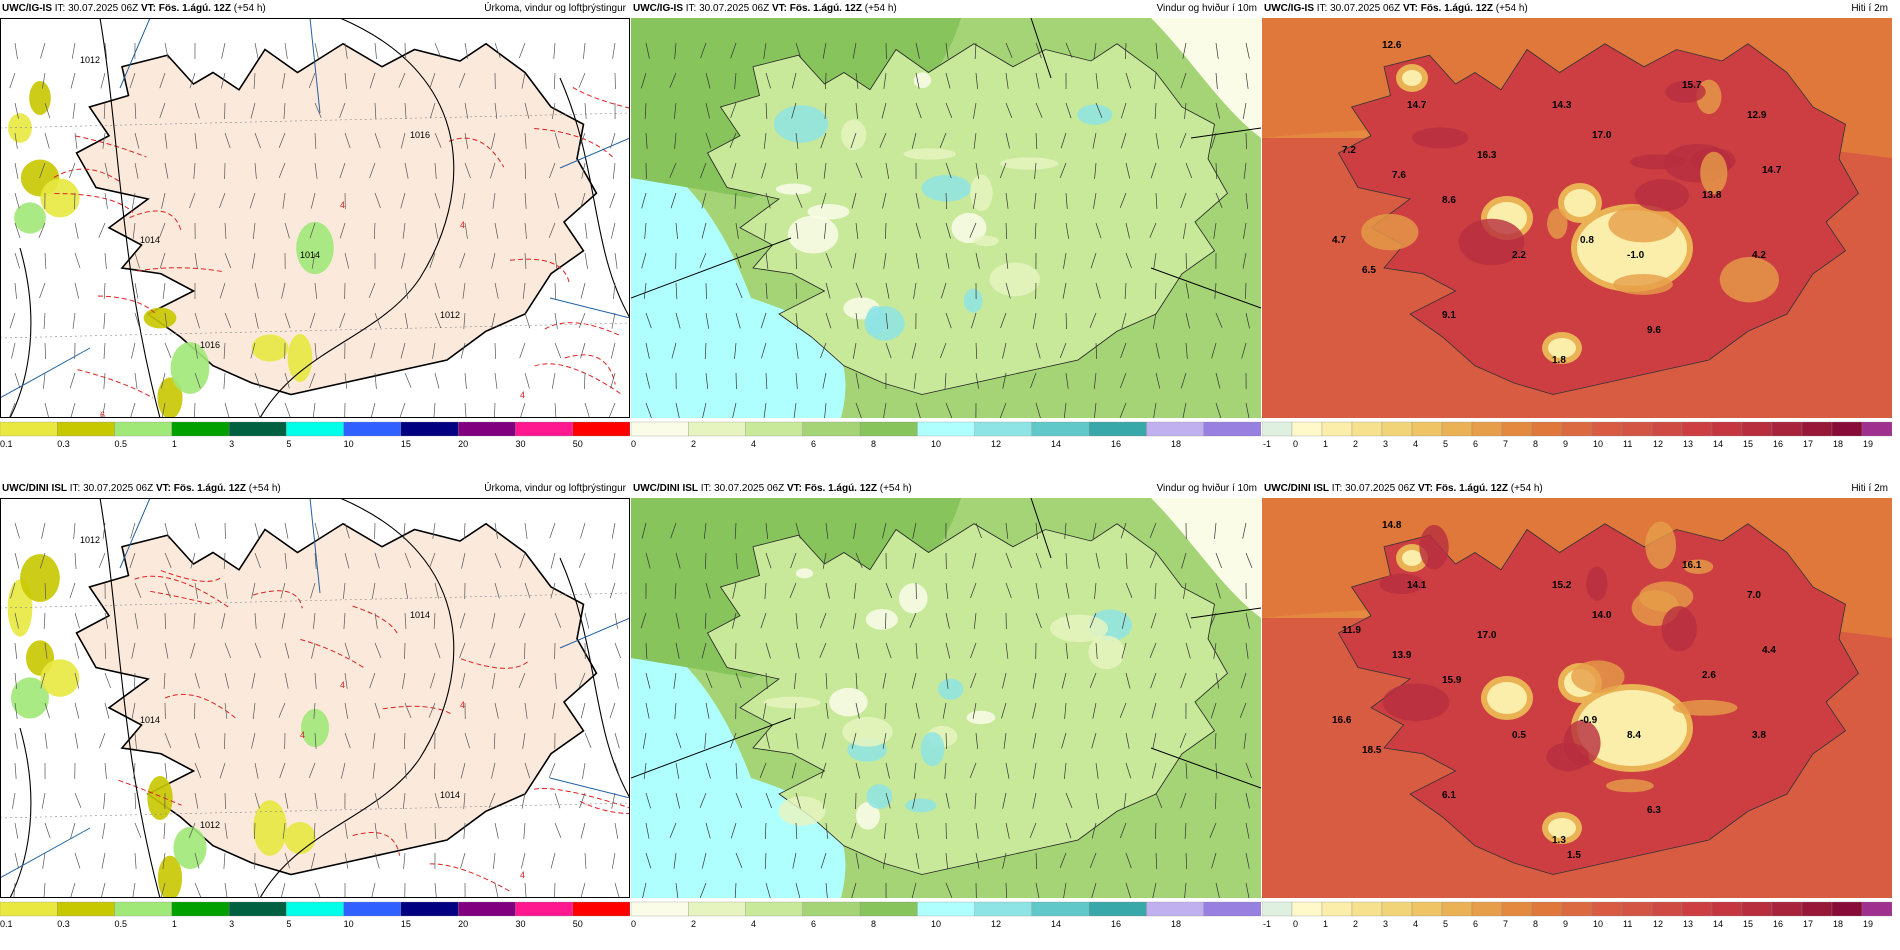 Image resolution: width=1900 pixels, height=950 pixels. I want to click on temperature-label: 15.2, so click(1562, 585).